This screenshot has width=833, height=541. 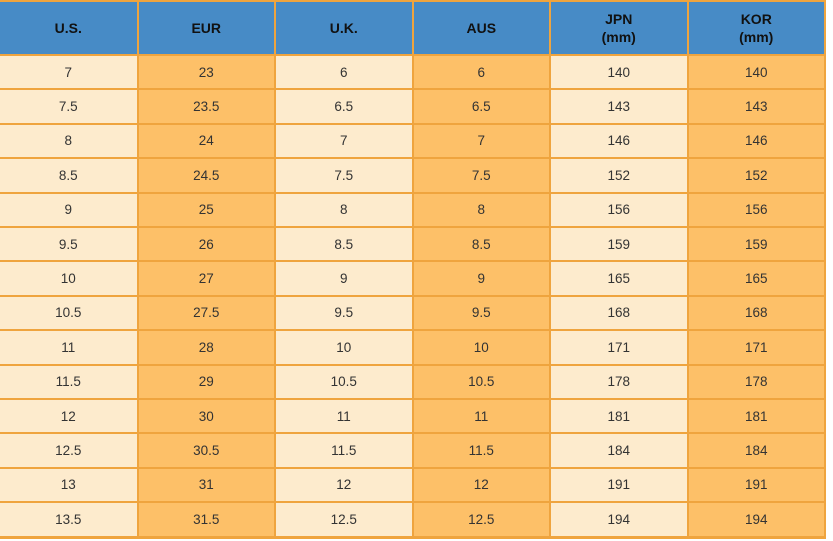 What do you see at coordinates (206, 416) in the screenshot?
I see `table-cell: 30` at bounding box center [206, 416].